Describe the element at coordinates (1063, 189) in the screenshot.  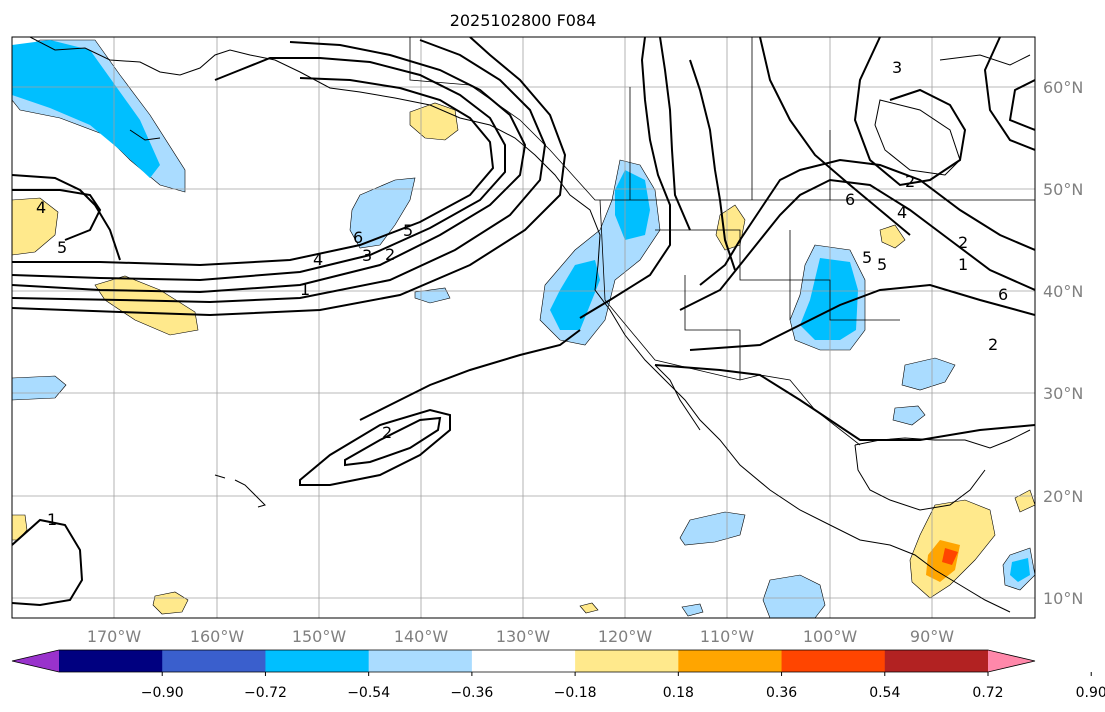
I see `lat-label: 50°N` at that location.